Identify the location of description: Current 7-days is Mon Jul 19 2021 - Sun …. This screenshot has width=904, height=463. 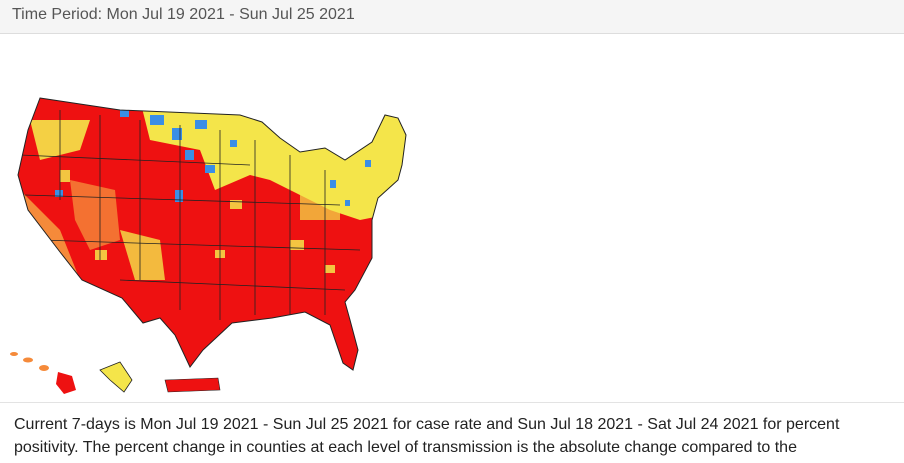
(452, 430).